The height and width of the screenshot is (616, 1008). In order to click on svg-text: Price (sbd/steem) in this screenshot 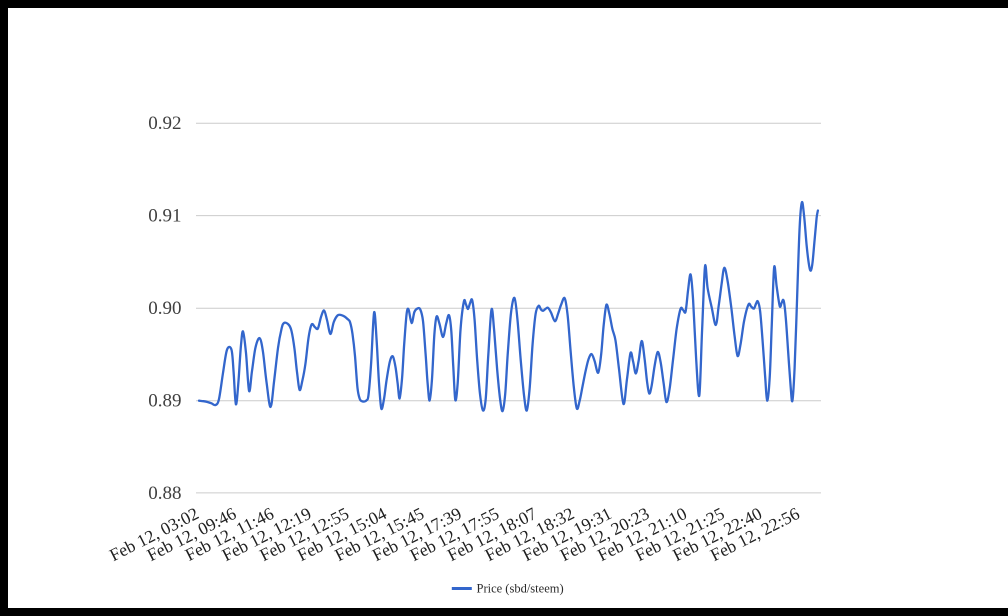, I will do `click(520, 589)`.